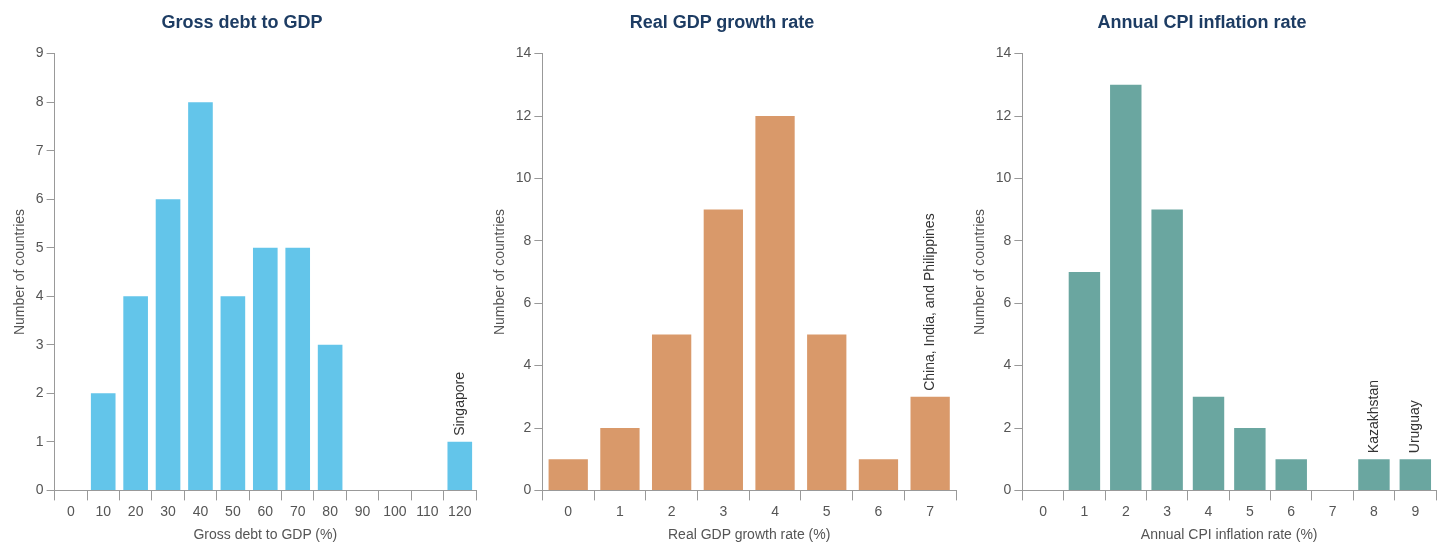  What do you see at coordinates (395, 510) in the screenshot?
I see `x-tick-label: 100` at bounding box center [395, 510].